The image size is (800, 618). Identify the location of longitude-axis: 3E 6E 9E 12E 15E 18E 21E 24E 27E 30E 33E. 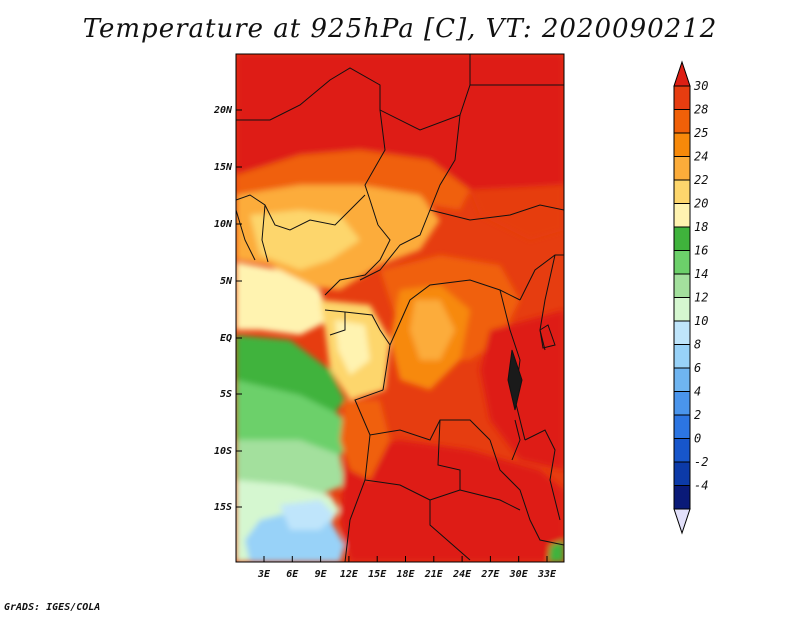
(407, 568).